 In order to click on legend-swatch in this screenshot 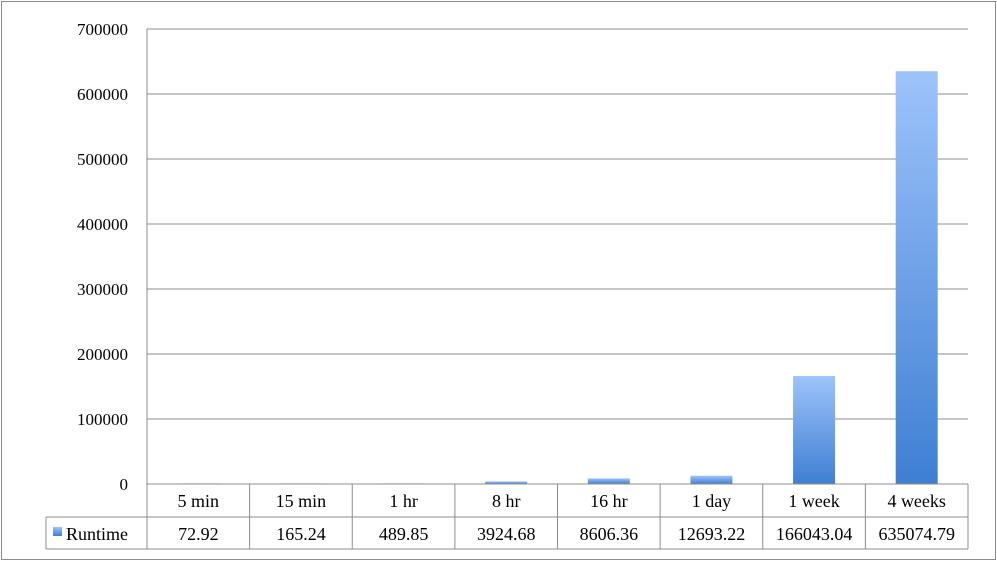, I will do `click(57, 531)`.